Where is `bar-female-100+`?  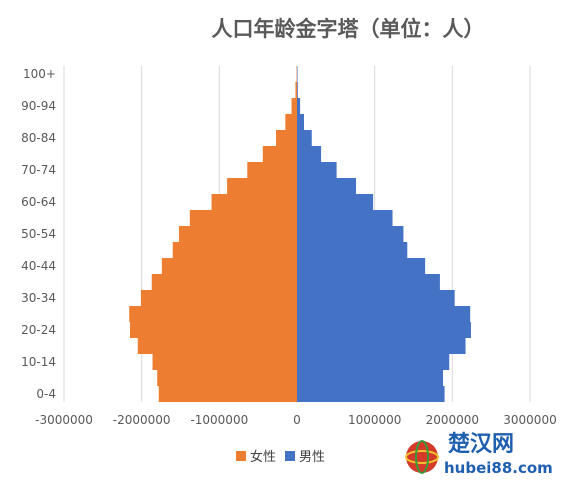 bar-female-100+ is located at coordinates (297, 74).